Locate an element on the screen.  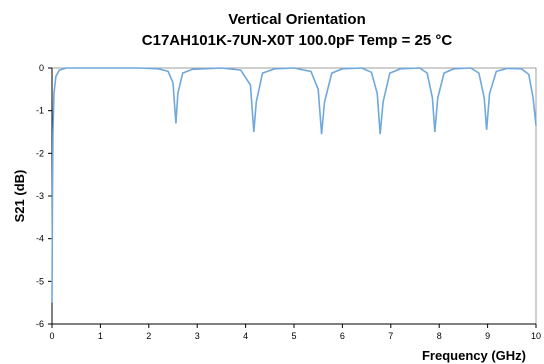
x-tick-label: 5 is located at coordinates (293, 336).